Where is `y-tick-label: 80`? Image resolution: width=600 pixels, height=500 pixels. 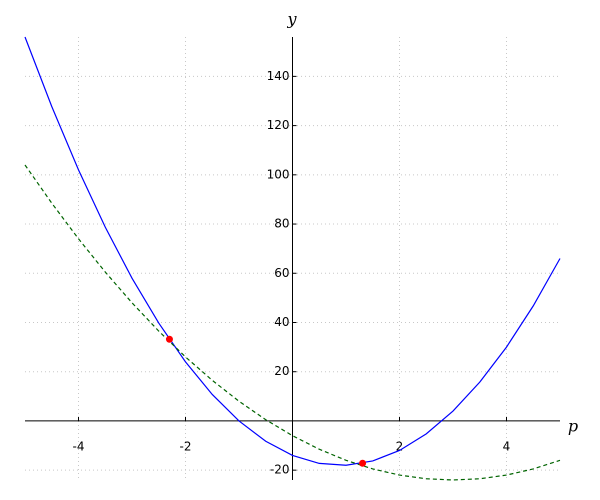 y-tick-label: 80 is located at coordinates (281, 224).